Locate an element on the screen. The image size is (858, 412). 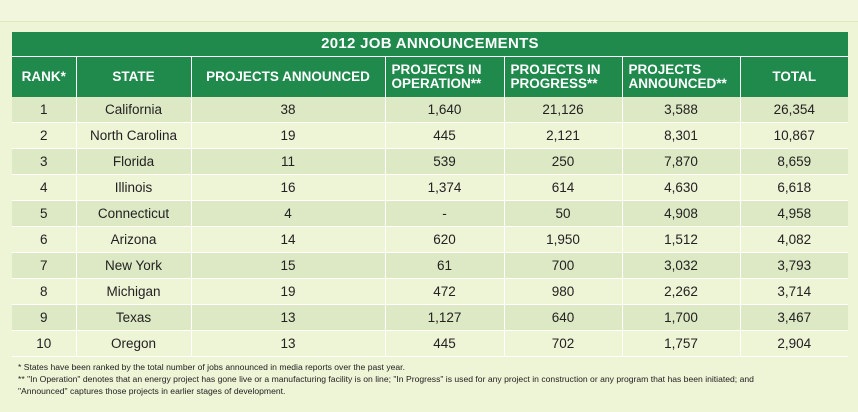
announced-cell: 4,908 is located at coordinates (681, 213).